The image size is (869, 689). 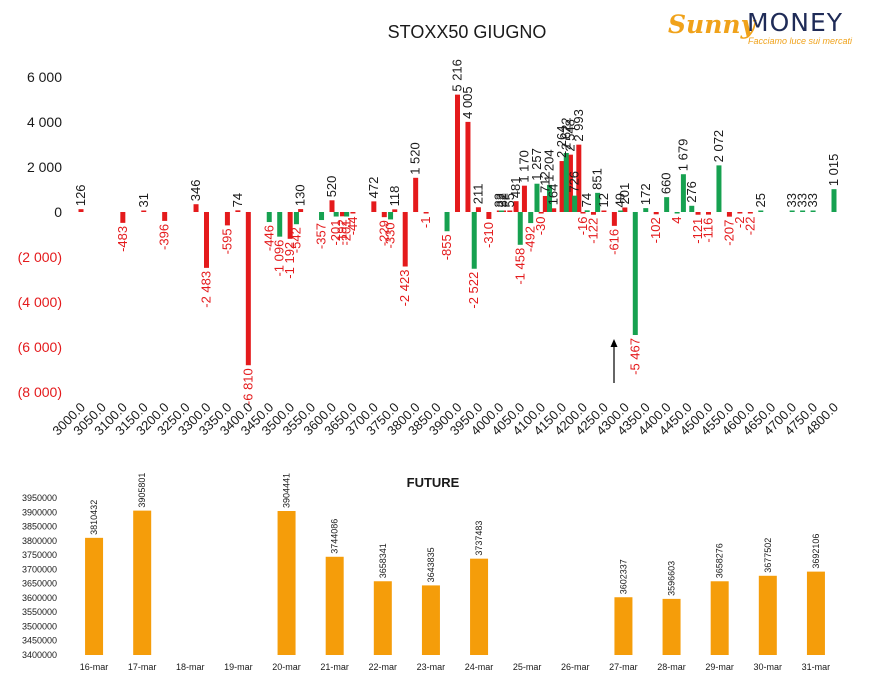 I want to click on data-label: 276, so click(x=691, y=192).